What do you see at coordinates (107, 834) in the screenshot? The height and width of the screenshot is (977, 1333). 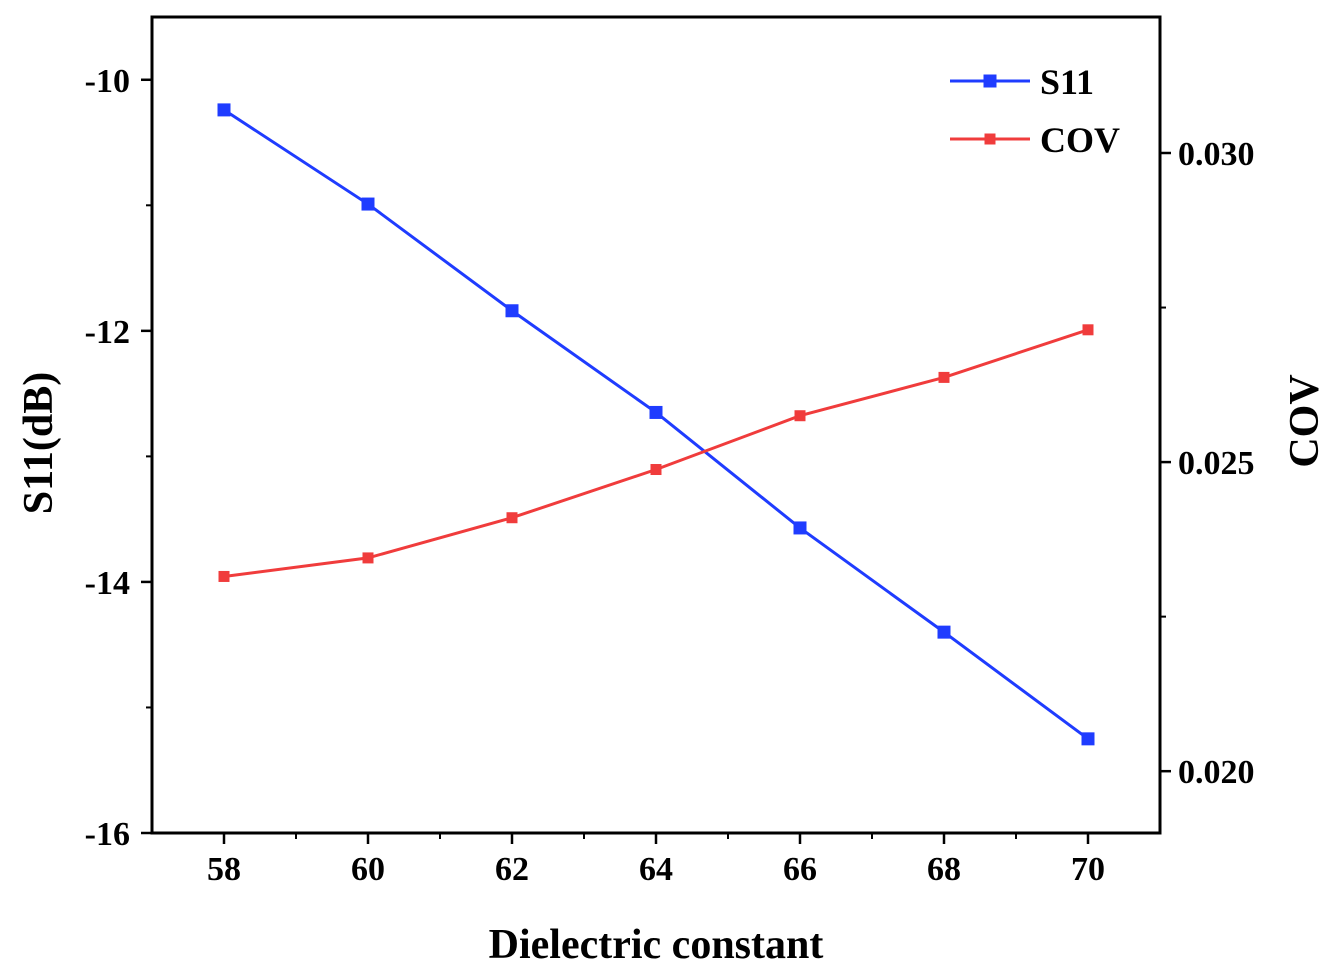 I see `y-tick-label: -16` at bounding box center [107, 834].